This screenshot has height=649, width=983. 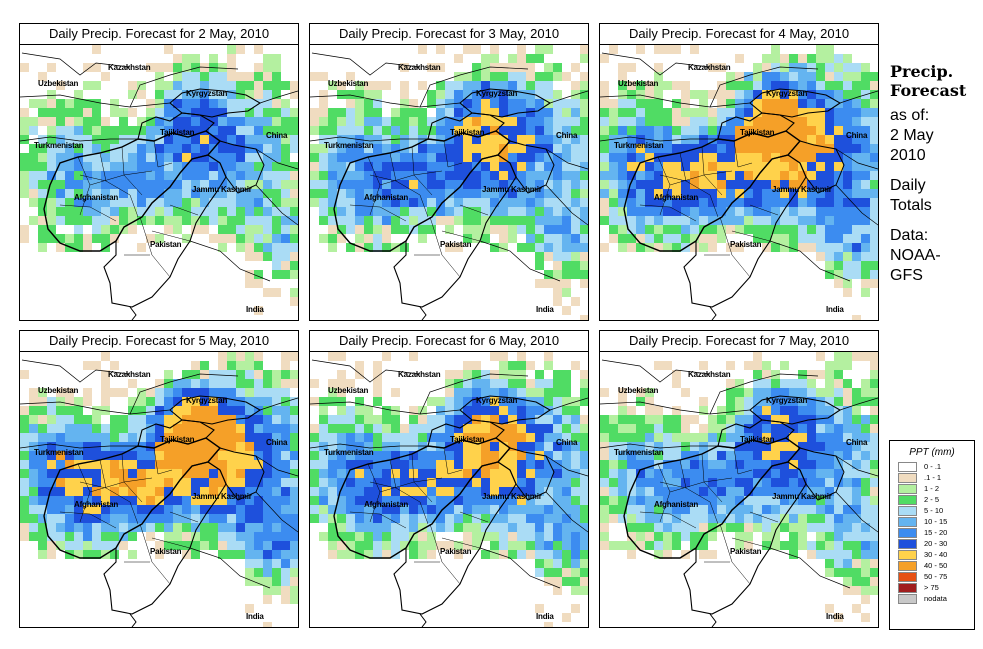 I want to click on map-label-india: India, so click(x=545, y=309).